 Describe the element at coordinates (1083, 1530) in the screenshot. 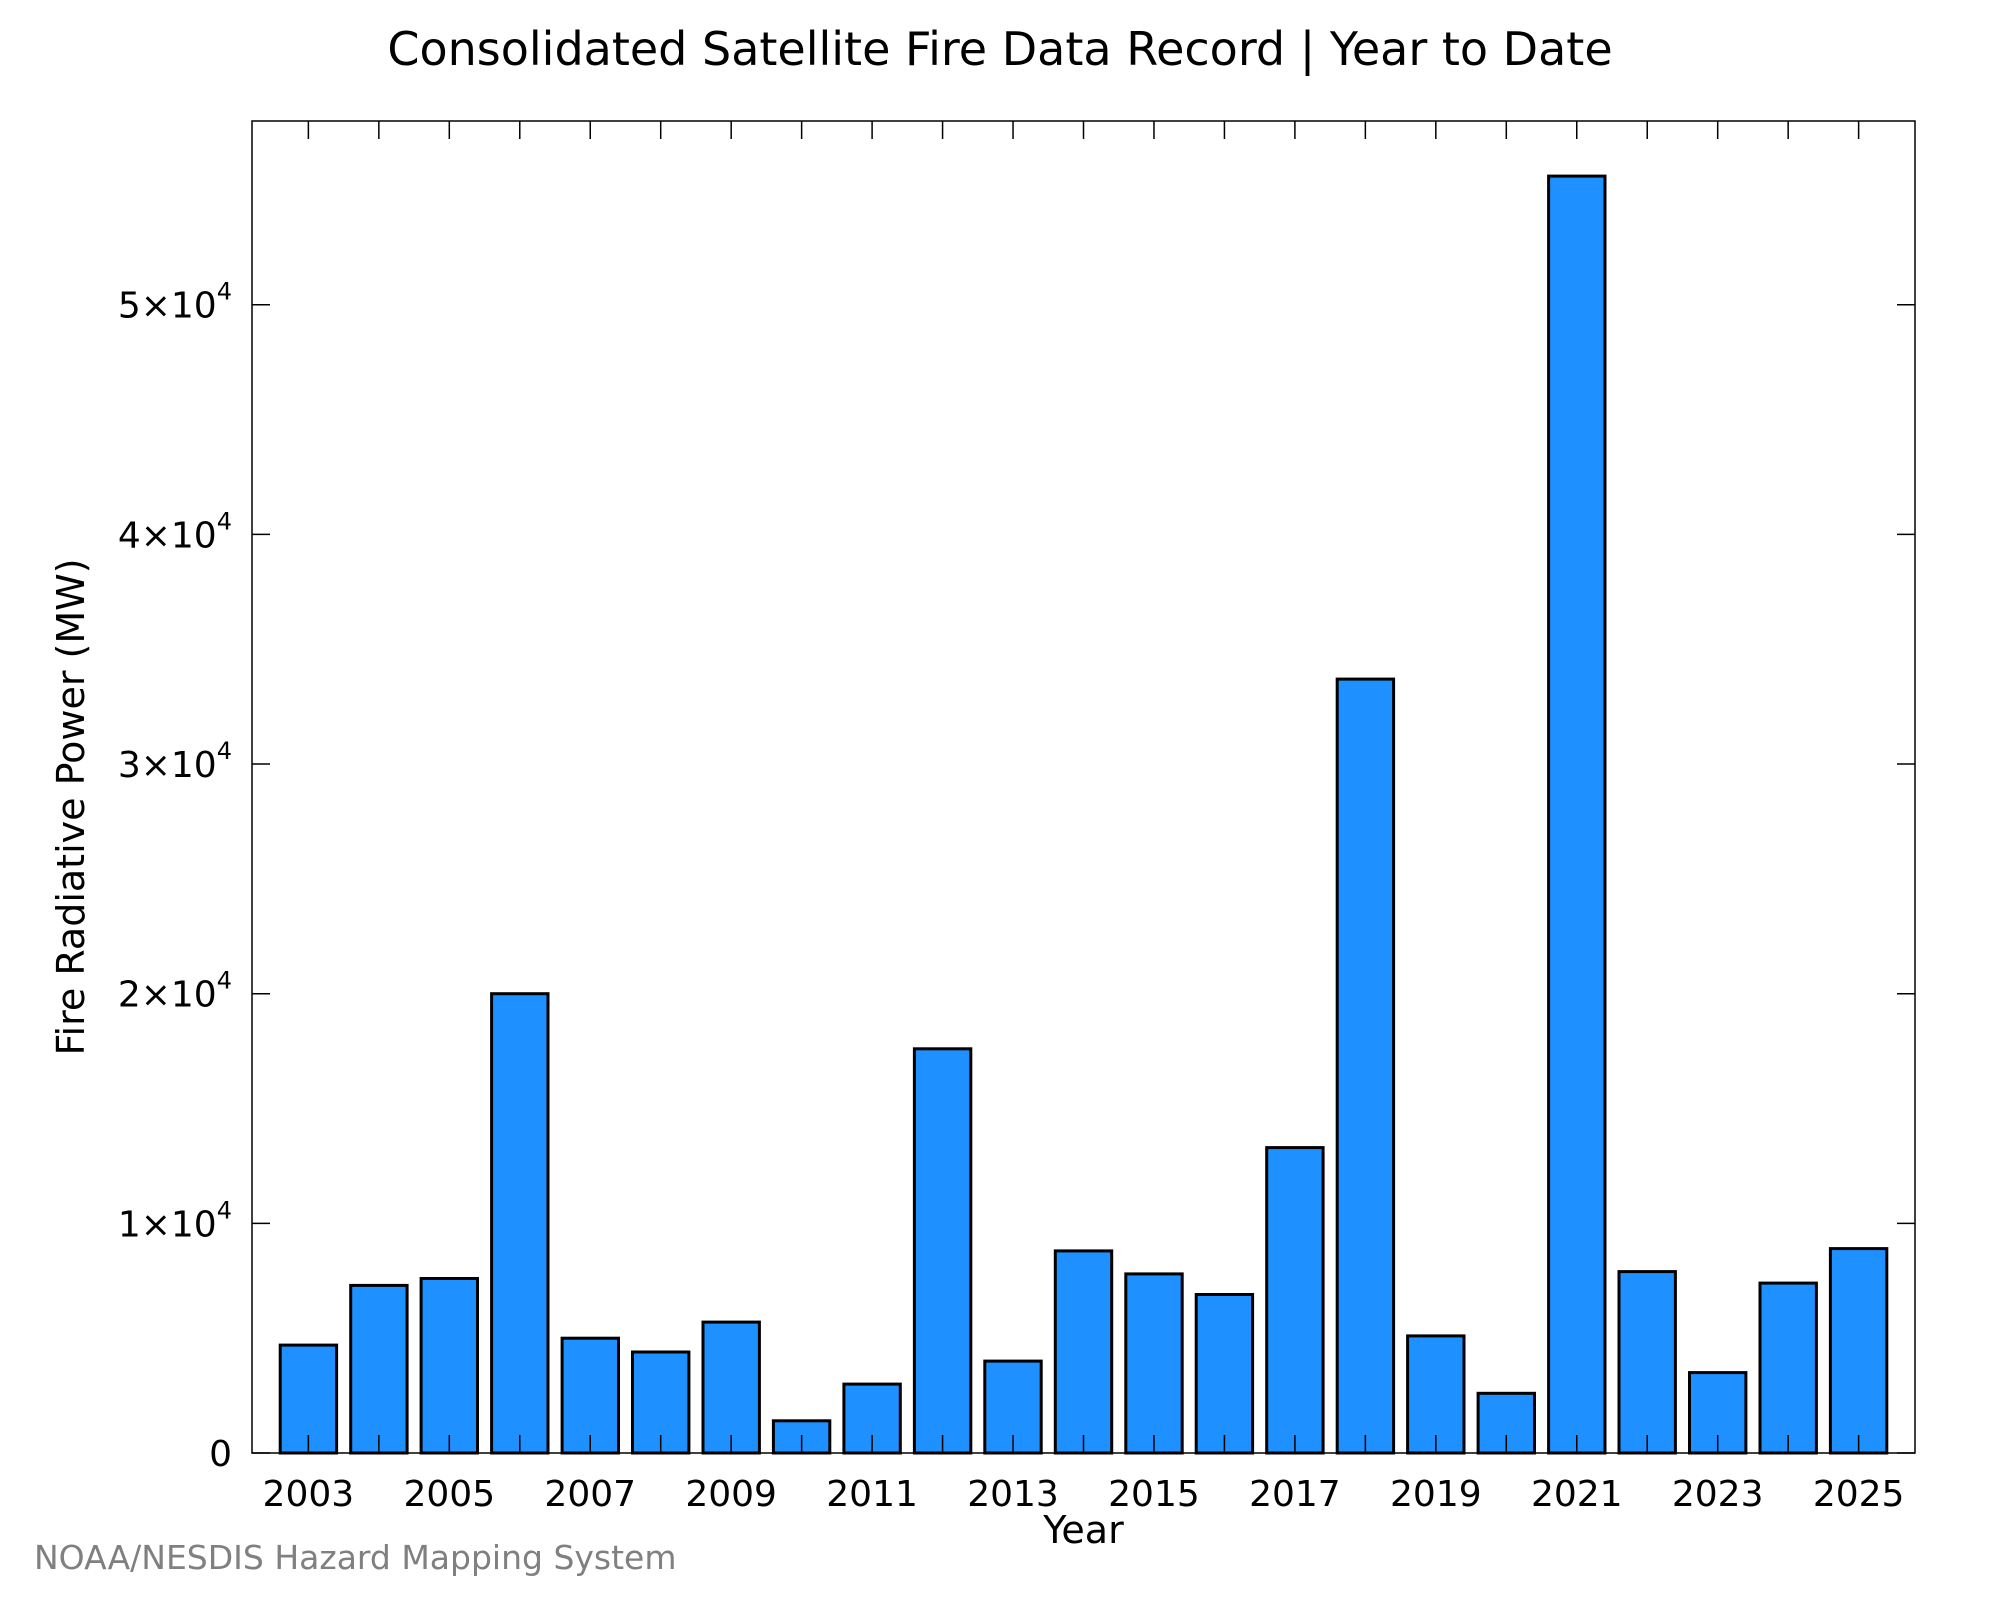

I see `x-axis-label: Year` at that location.